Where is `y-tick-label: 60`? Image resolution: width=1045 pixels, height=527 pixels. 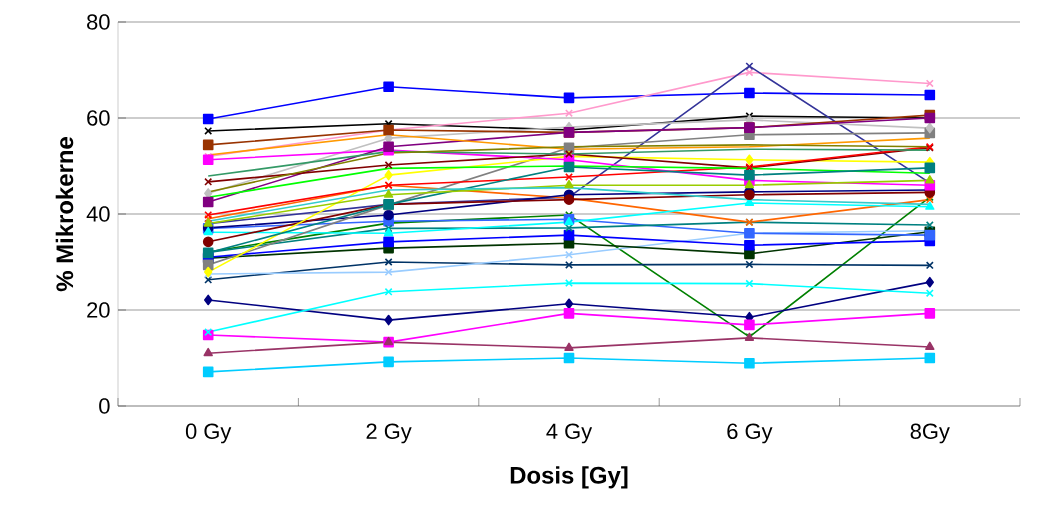
y-tick-label: 60 is located at coordinates (98, 118).